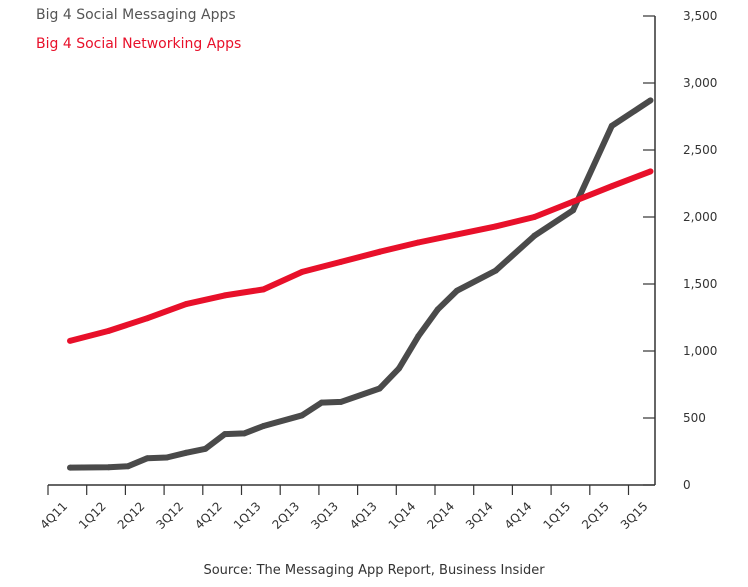  I want to click on x-tick-label: 2Q12, so click(131, 515).